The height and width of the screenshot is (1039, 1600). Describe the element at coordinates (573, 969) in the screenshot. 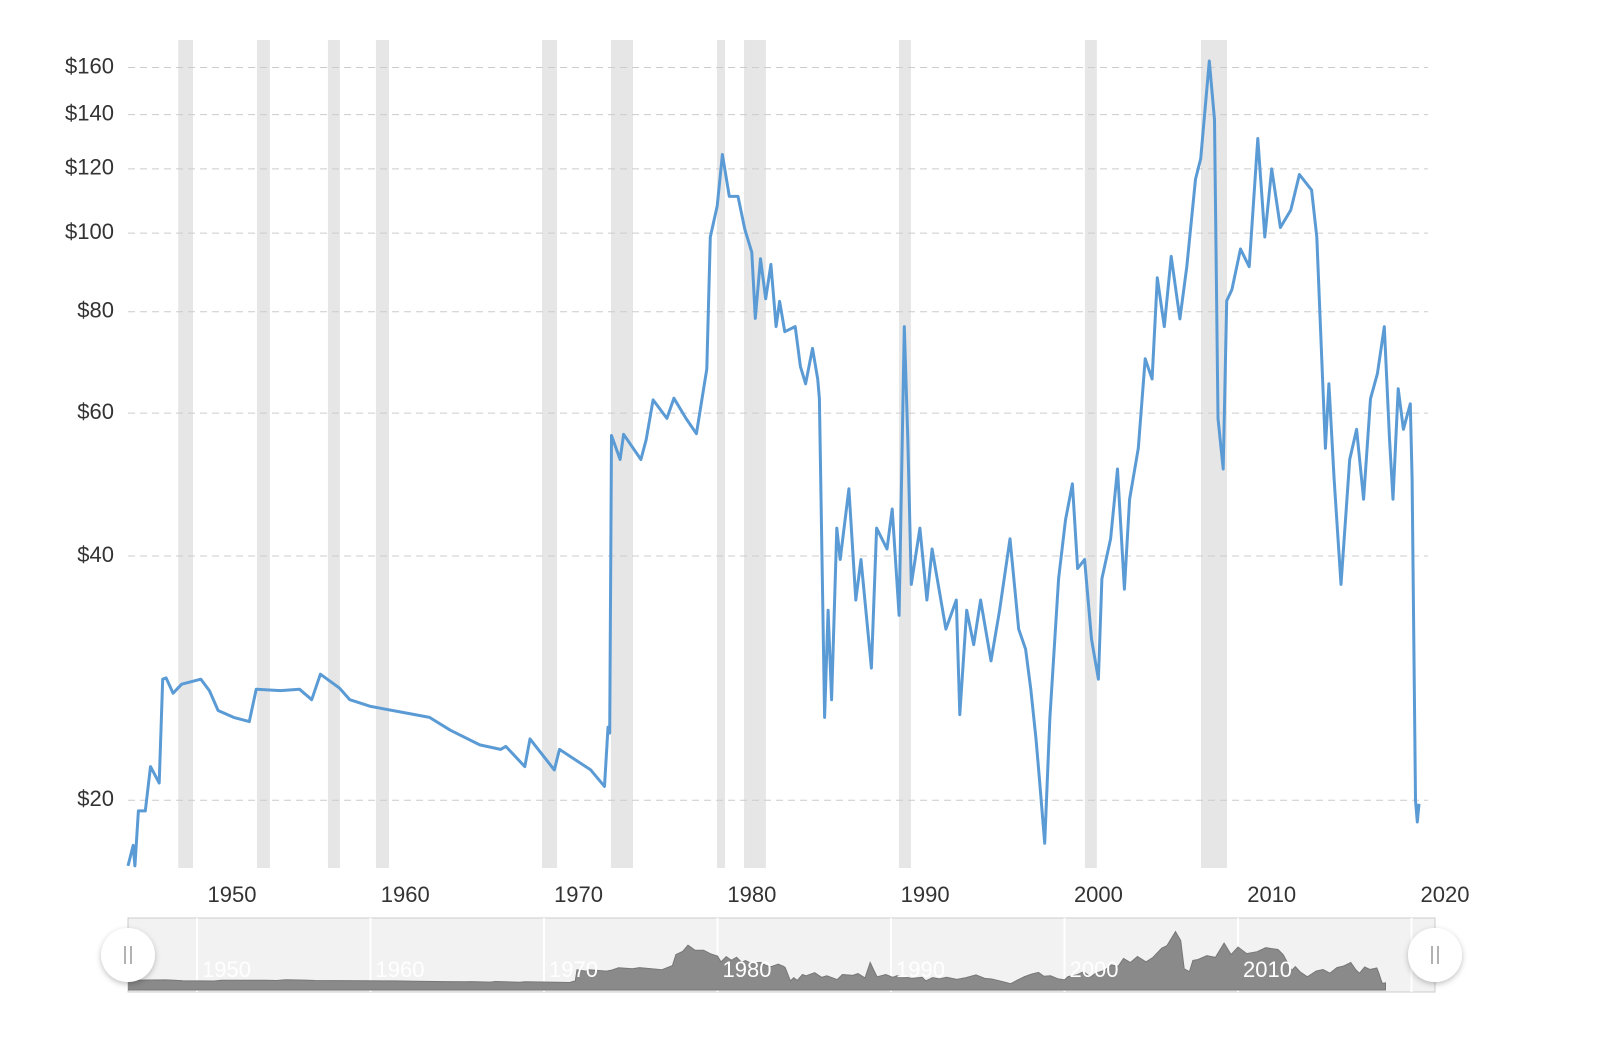

I see `navigator-label: 1970` at that location.